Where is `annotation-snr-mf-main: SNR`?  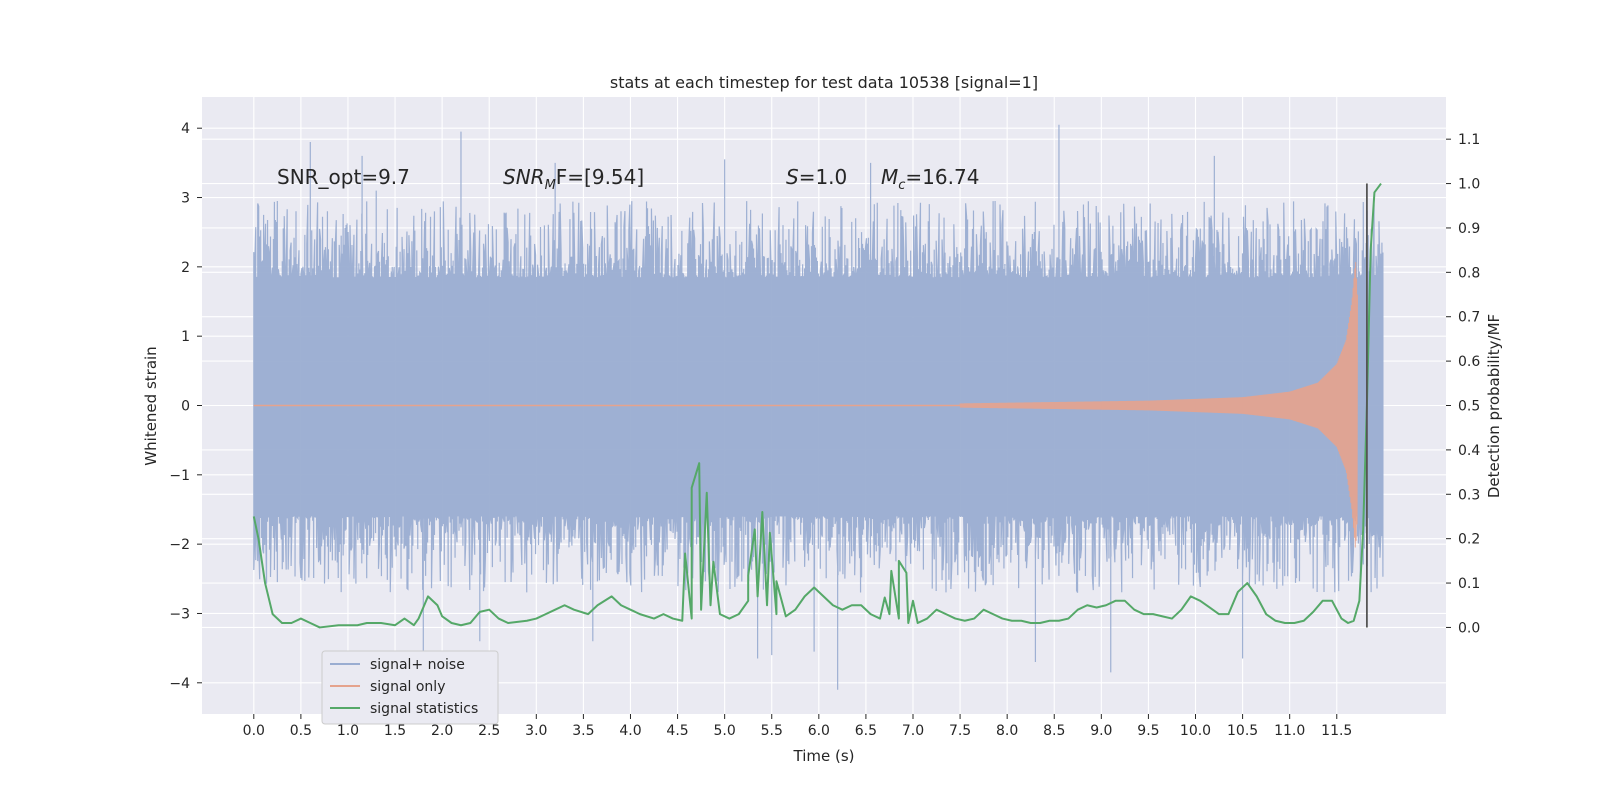 annotation-snr-mf-main: SNR is located at coordinates (524, 177).